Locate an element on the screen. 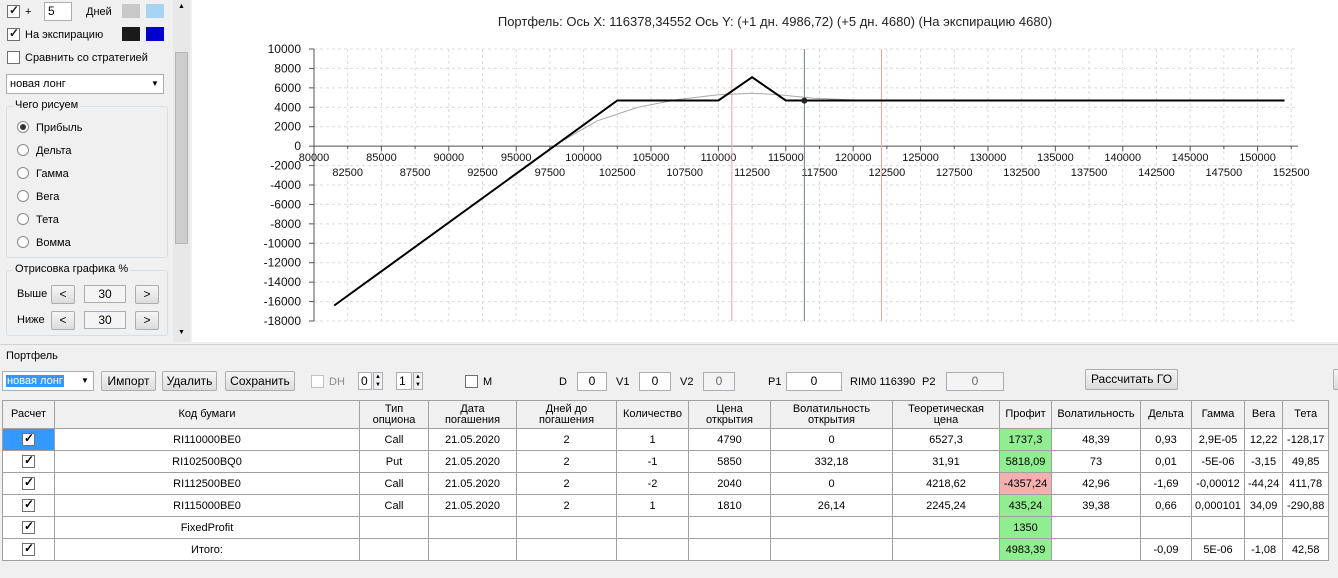 The width and height of the screenshot is (1338, 578). cell-vega: -3,15 is located at coordinates (1263, 461).